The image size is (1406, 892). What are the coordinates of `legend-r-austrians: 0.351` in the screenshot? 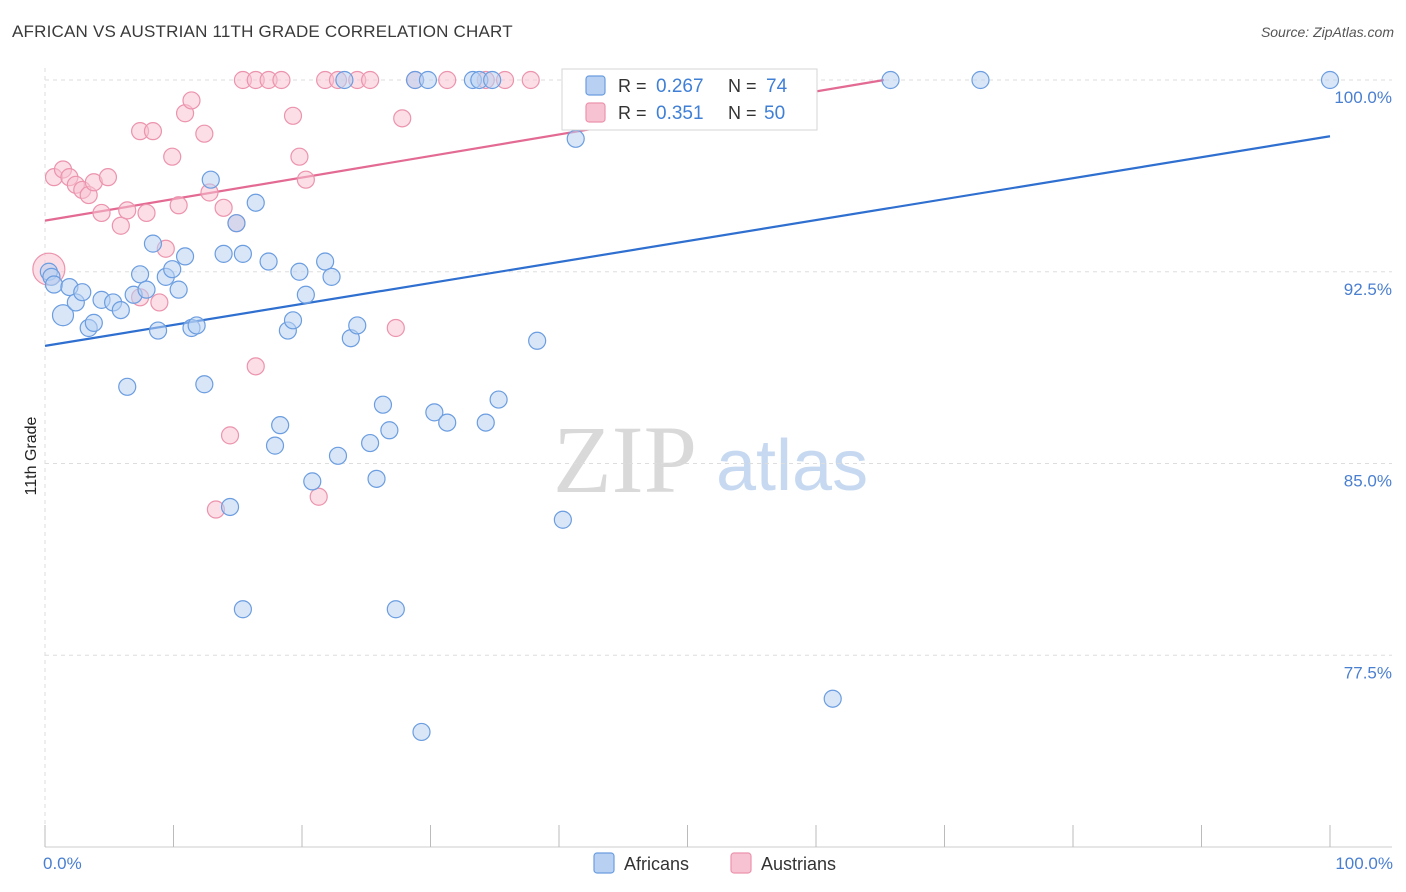 It's located at (680, 113).